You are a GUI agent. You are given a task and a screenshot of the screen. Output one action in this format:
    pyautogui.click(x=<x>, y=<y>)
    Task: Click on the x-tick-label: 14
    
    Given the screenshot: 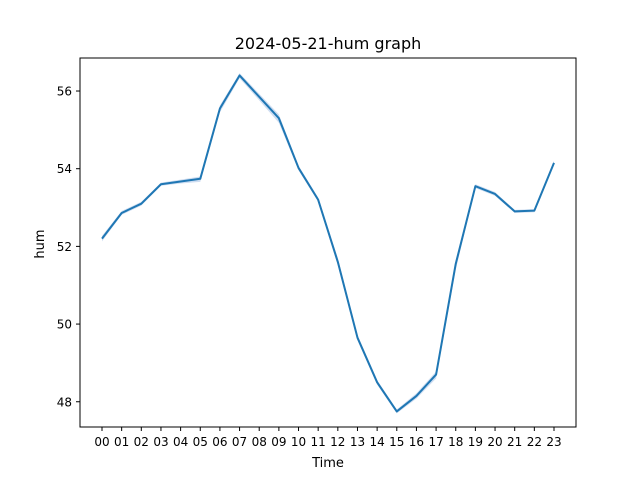 What is the action you would take?
    pyautogui.click(x=376, y=442)
    